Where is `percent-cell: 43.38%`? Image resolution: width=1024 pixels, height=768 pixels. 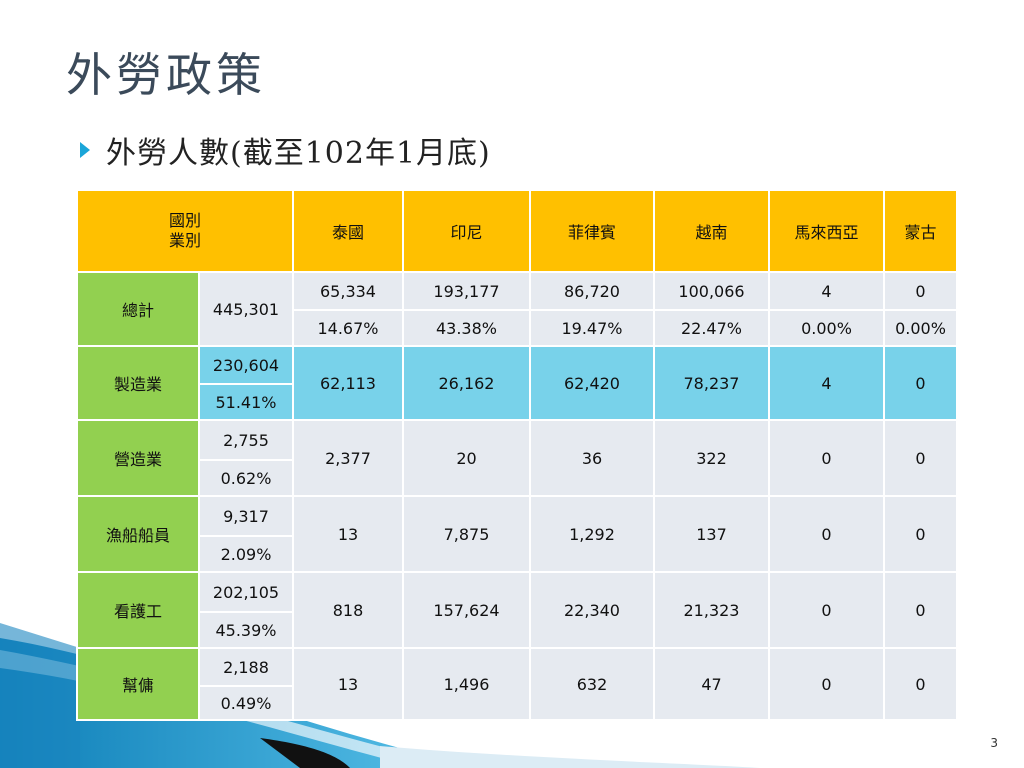 percent-cell: 43.38% is located at coordinates (466, 328).